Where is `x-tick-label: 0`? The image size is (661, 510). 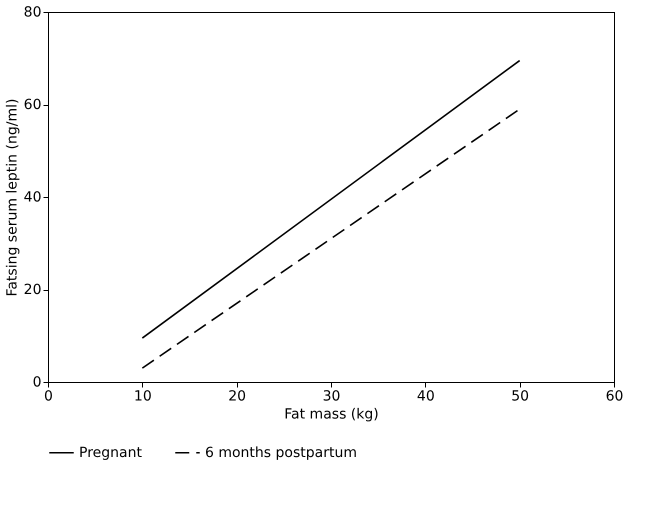
x-tick-label: 0 is located at coordinates (48, 396).